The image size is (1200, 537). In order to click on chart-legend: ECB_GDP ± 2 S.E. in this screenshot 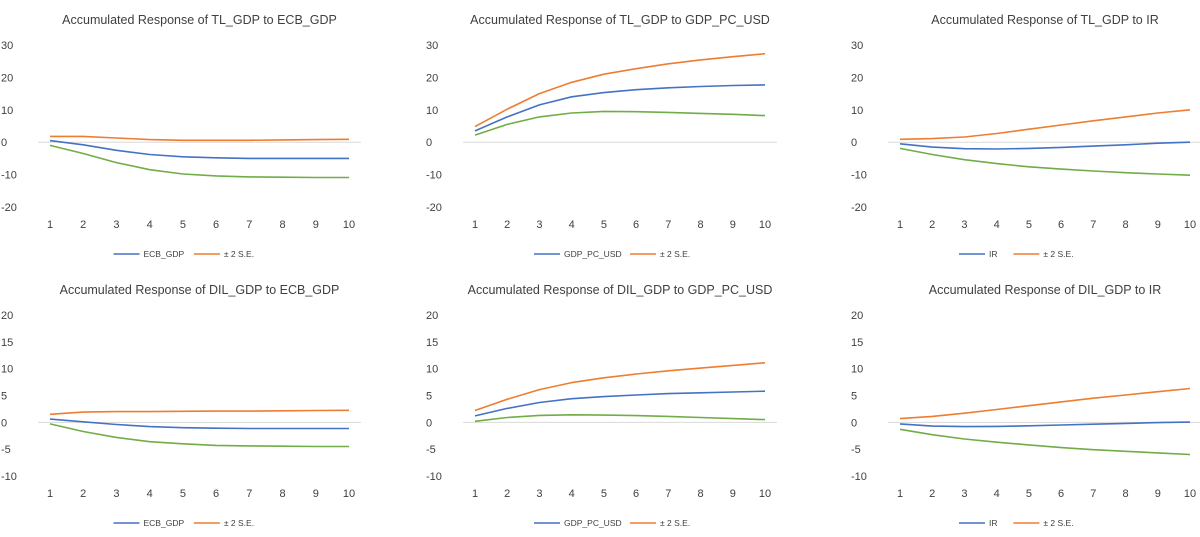, I will do `click(183, 523)`.